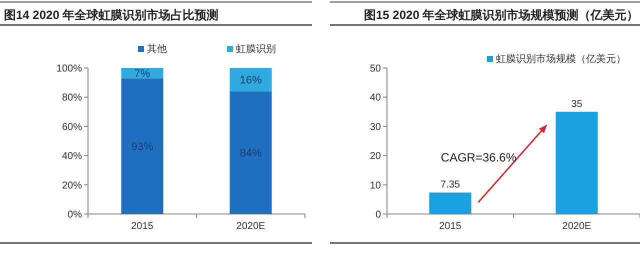 This screenshot has width=640, height=264. I want to click on data-label: 84%, so click(251, 154).